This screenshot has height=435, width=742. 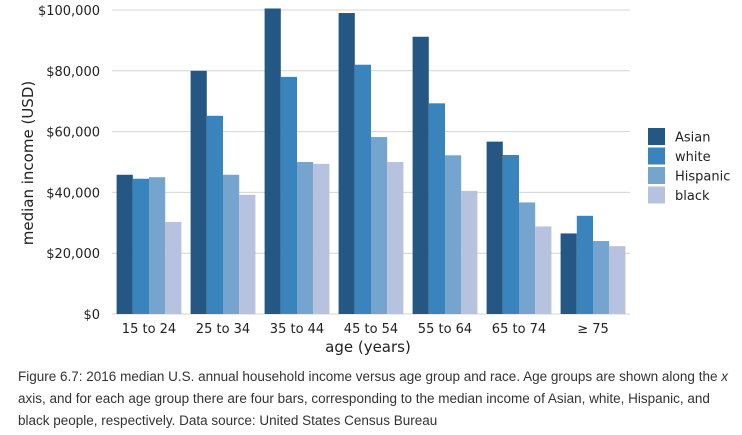 I want to click on x-tick-label: 35 to 44, so click(x=297, y=329).